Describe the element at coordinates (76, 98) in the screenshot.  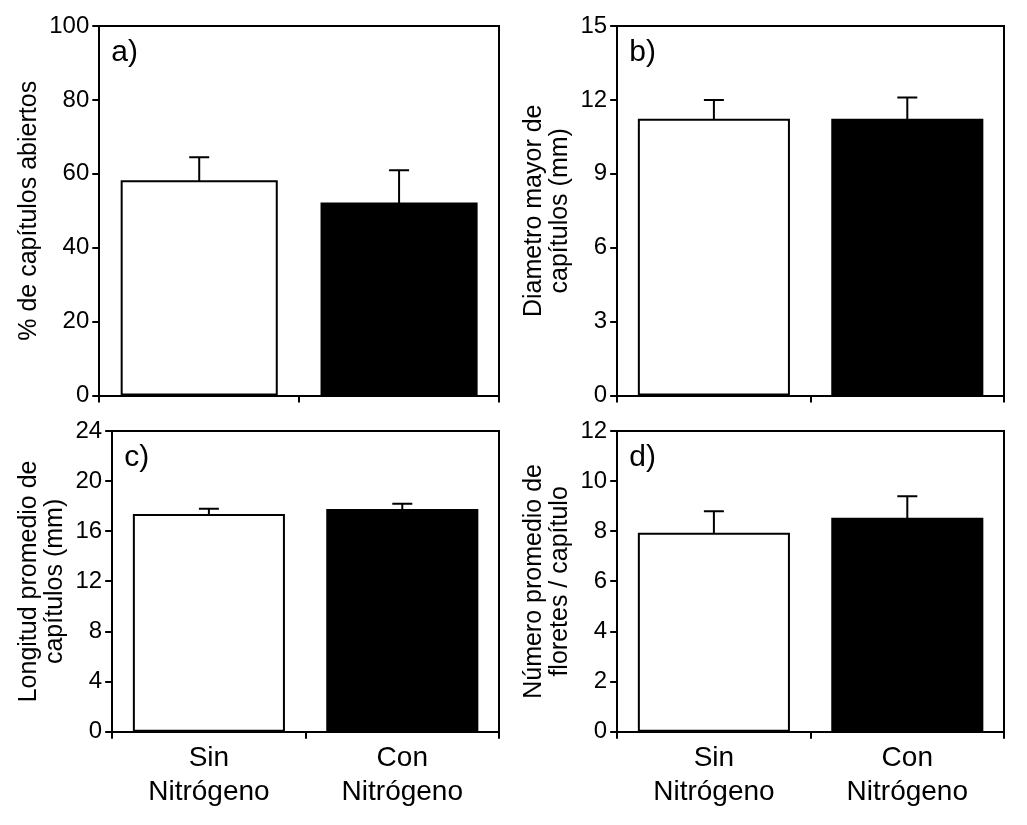
I see `y-tick-label: 80` at that location.